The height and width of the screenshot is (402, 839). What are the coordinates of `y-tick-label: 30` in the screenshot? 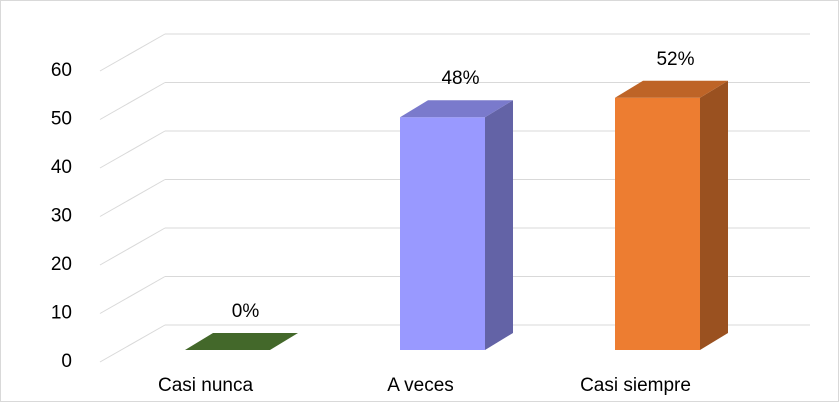 It's located at (61, 216).